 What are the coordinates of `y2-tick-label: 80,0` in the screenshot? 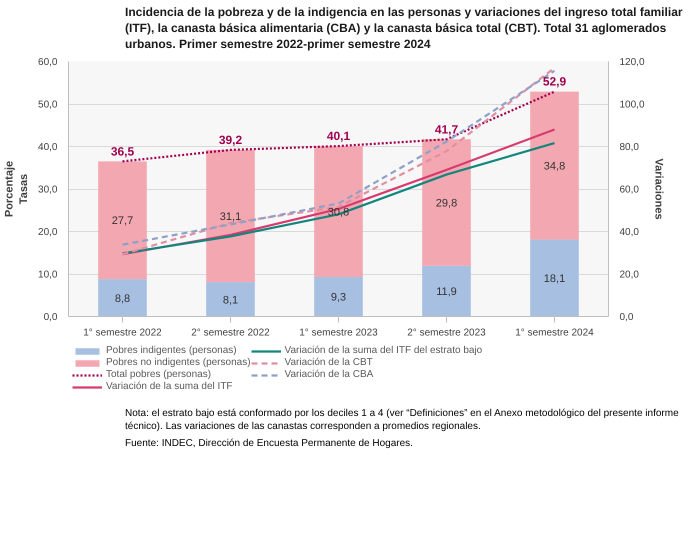 It's located at (630, 147).